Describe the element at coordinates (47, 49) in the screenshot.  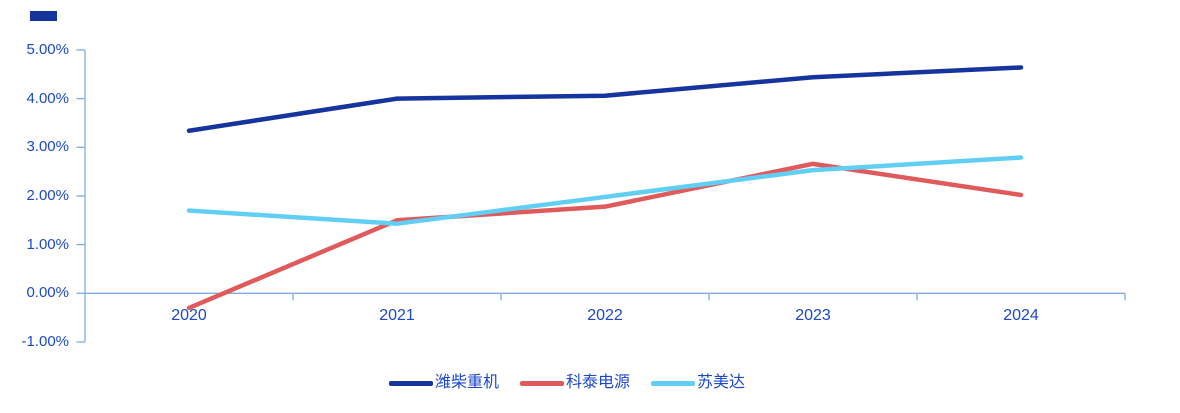
I see `y-axis-tick-label: 5.00%` at that location.